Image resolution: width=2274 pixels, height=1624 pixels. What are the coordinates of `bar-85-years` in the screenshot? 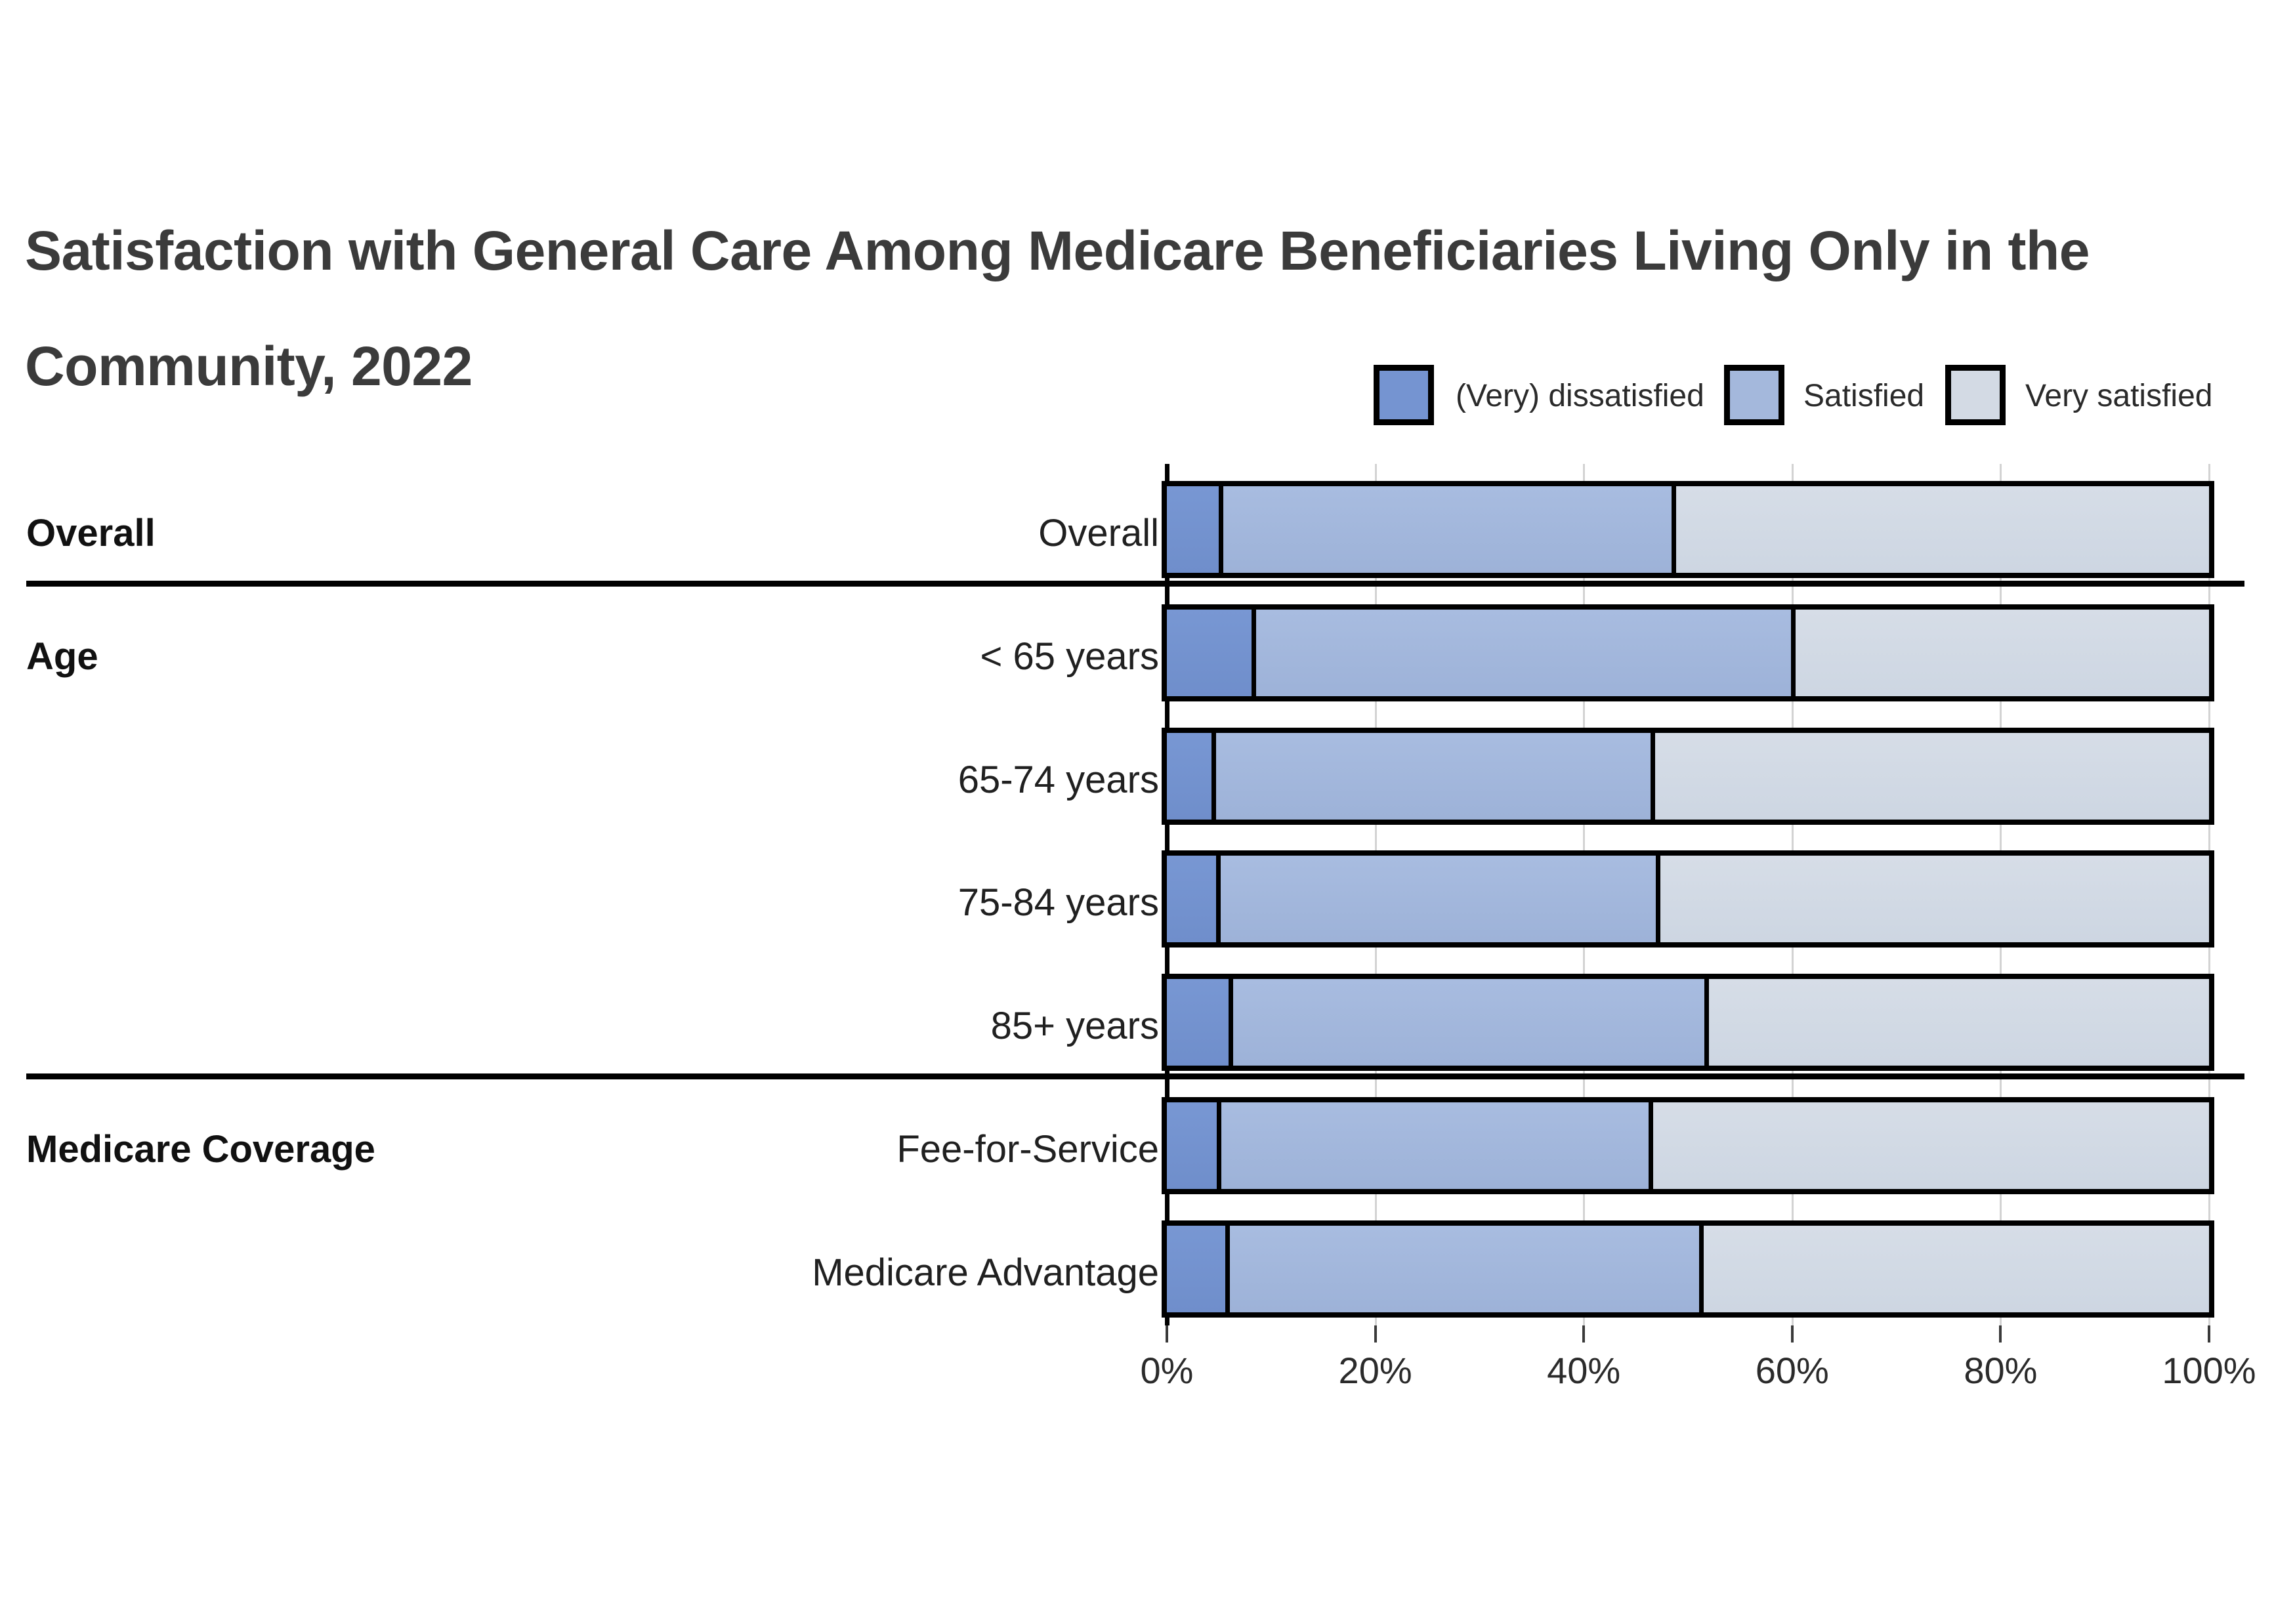 It's located at (1688, 1023).